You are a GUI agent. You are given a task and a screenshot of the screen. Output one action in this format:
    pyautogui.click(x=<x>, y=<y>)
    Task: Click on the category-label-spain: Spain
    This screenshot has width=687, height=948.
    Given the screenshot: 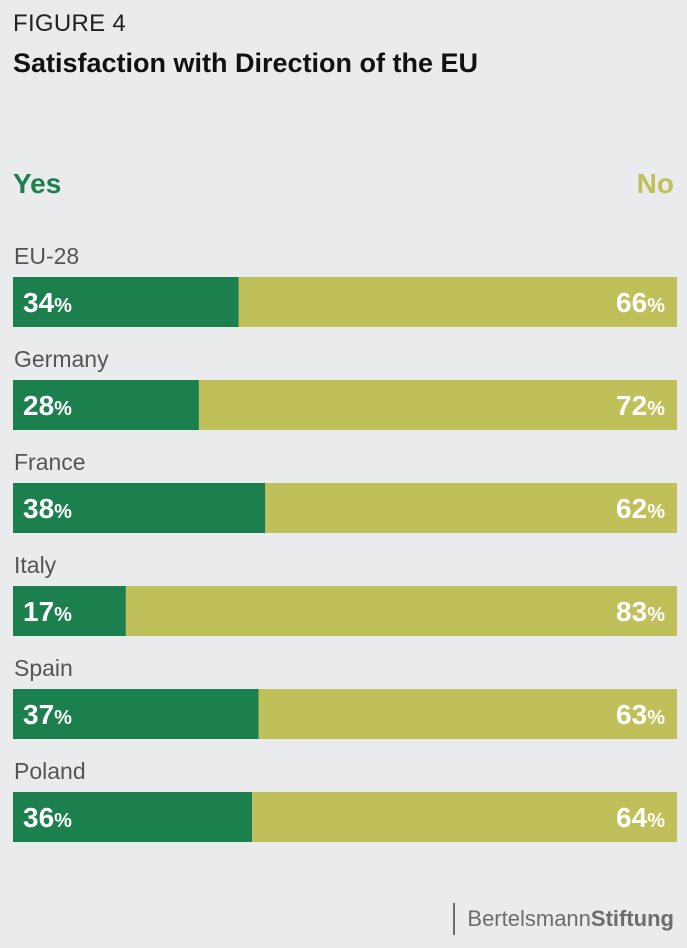 What is the action you would take?
    pyautogui.click(x=43, y=668)
    